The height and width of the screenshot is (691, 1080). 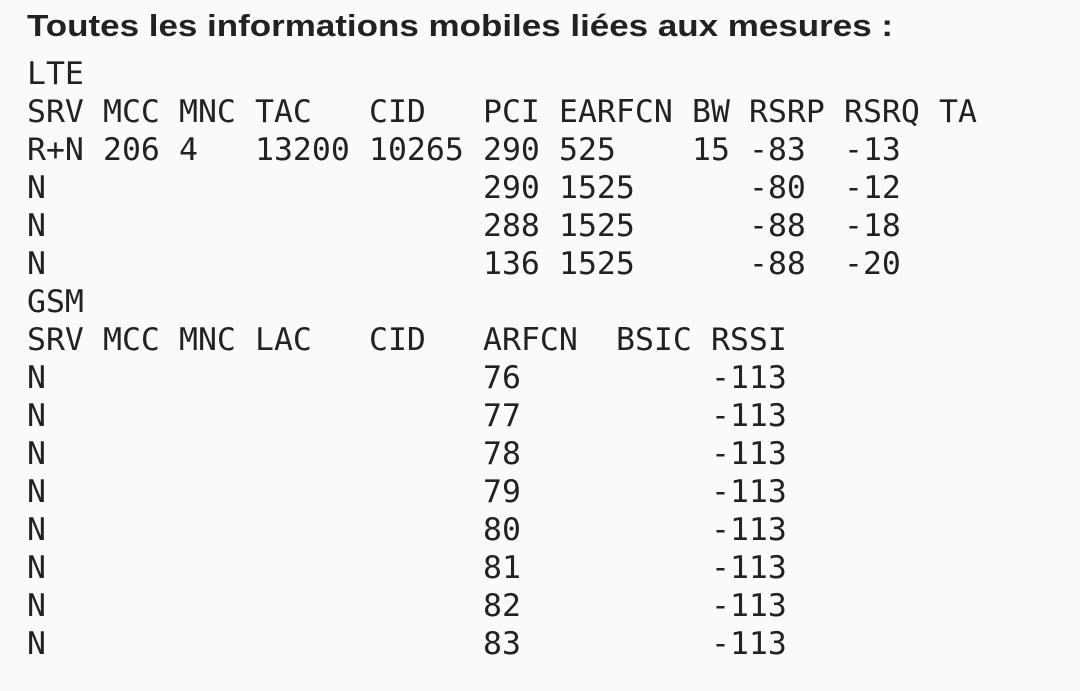 What do you see at coordinates (872, 188) in the screenshot?
I see `table-cell: -12` at bounding box center [872, 188].